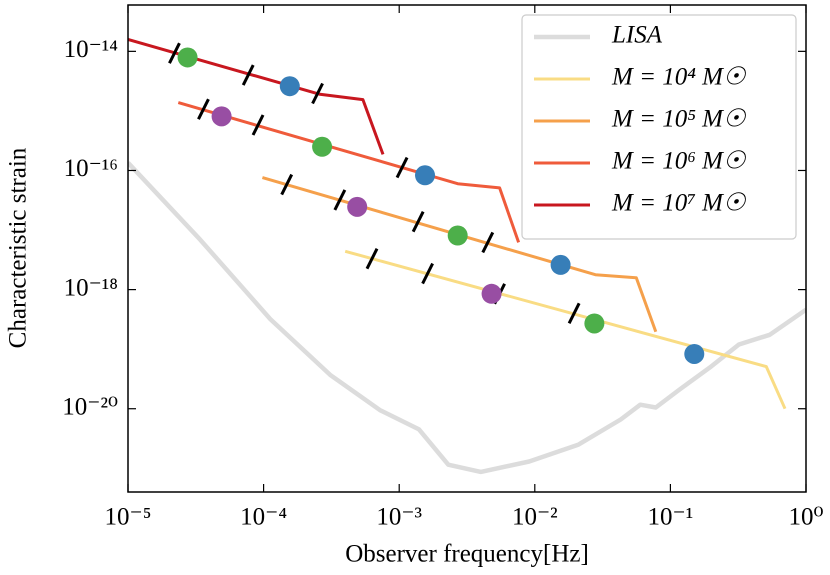 Image resolution: width=830 pixels, height=575 pixels. What do you see at coordinates (90, 406) in the screenshot?
I see `y-tick-label: 10⁻²⁰` at bounding box center [90, 406].